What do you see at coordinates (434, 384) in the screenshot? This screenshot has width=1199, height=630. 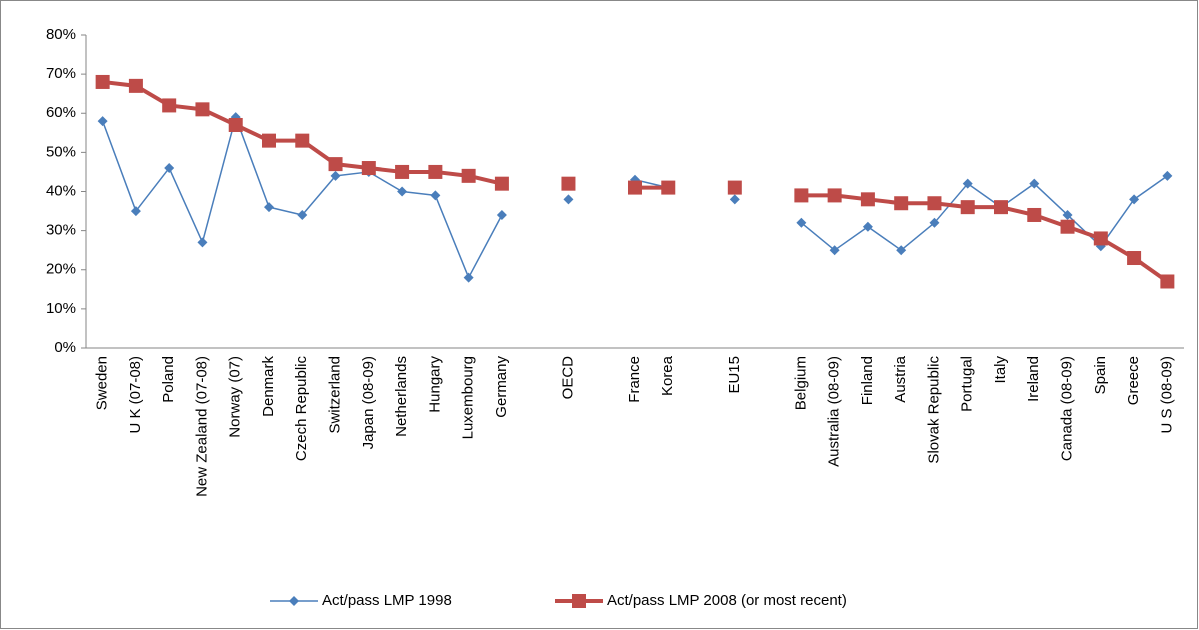 I see `x-tick-label: Hungary` at bounding box center [434, 384].